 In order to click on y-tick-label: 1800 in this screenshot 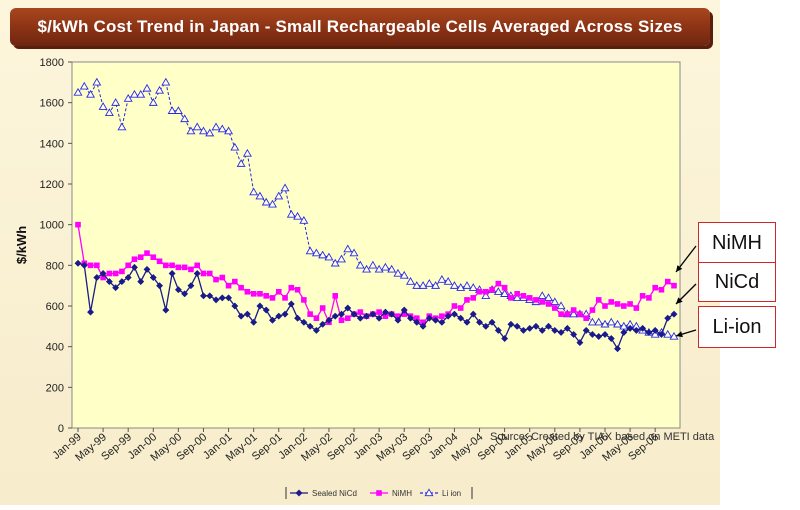, I will do `click(52, 63)`.